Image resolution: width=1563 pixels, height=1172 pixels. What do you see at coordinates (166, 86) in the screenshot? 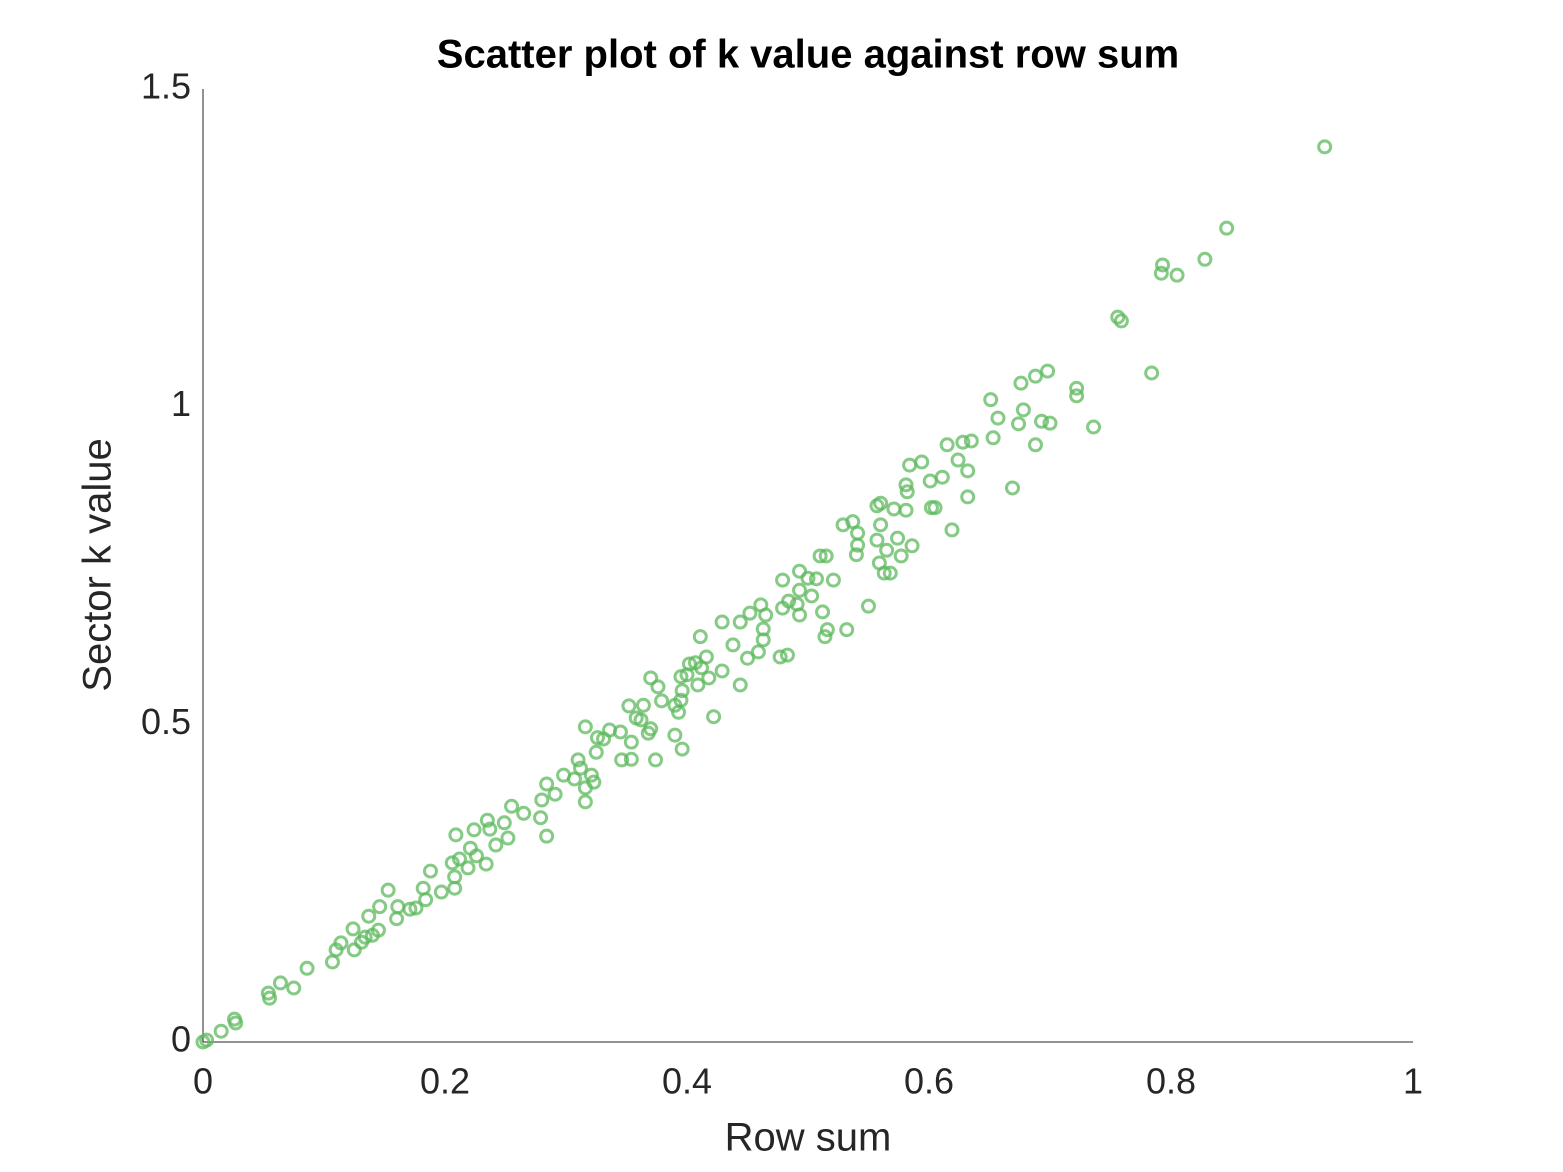
I see `y-tick-label: 1.5` at bounding box center [166, 86].